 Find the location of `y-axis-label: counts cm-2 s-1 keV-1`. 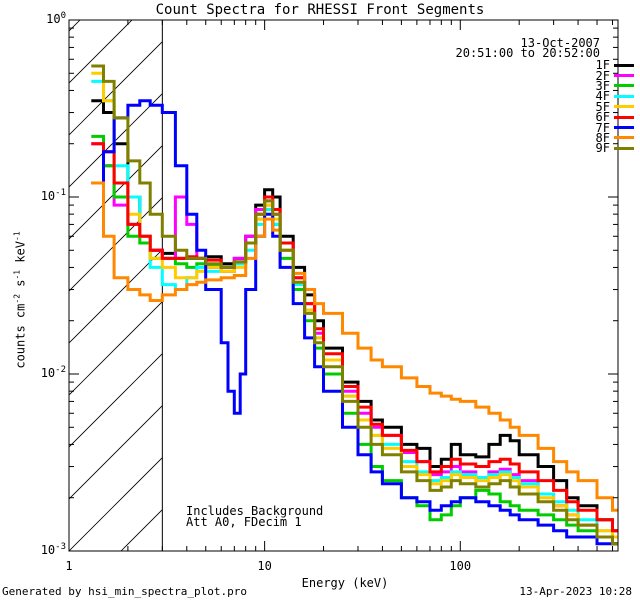

y-axis-label: counts cm-2 s-1 keV-1 is located at coordinates (20, 300).